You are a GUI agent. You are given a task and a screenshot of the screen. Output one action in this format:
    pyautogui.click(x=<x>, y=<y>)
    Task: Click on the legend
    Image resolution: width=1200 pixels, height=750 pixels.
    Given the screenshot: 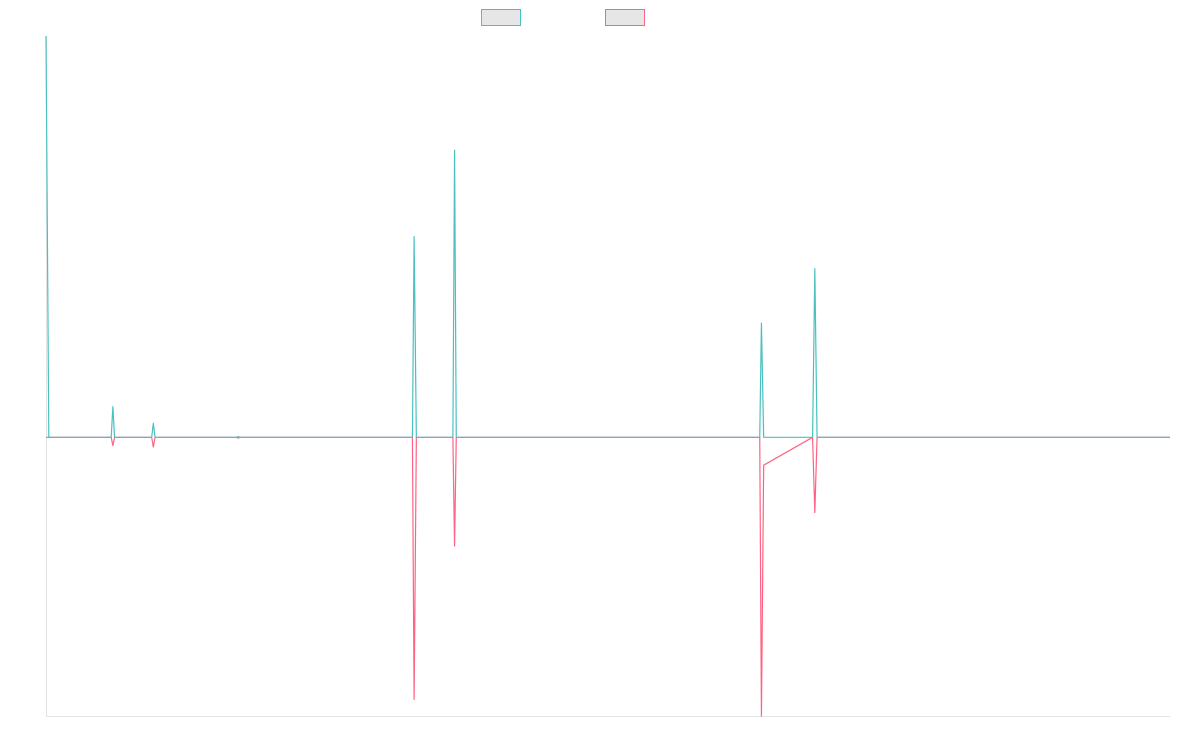 What is the action you would take?
    pyautogui.click(x=563, y=17)
    